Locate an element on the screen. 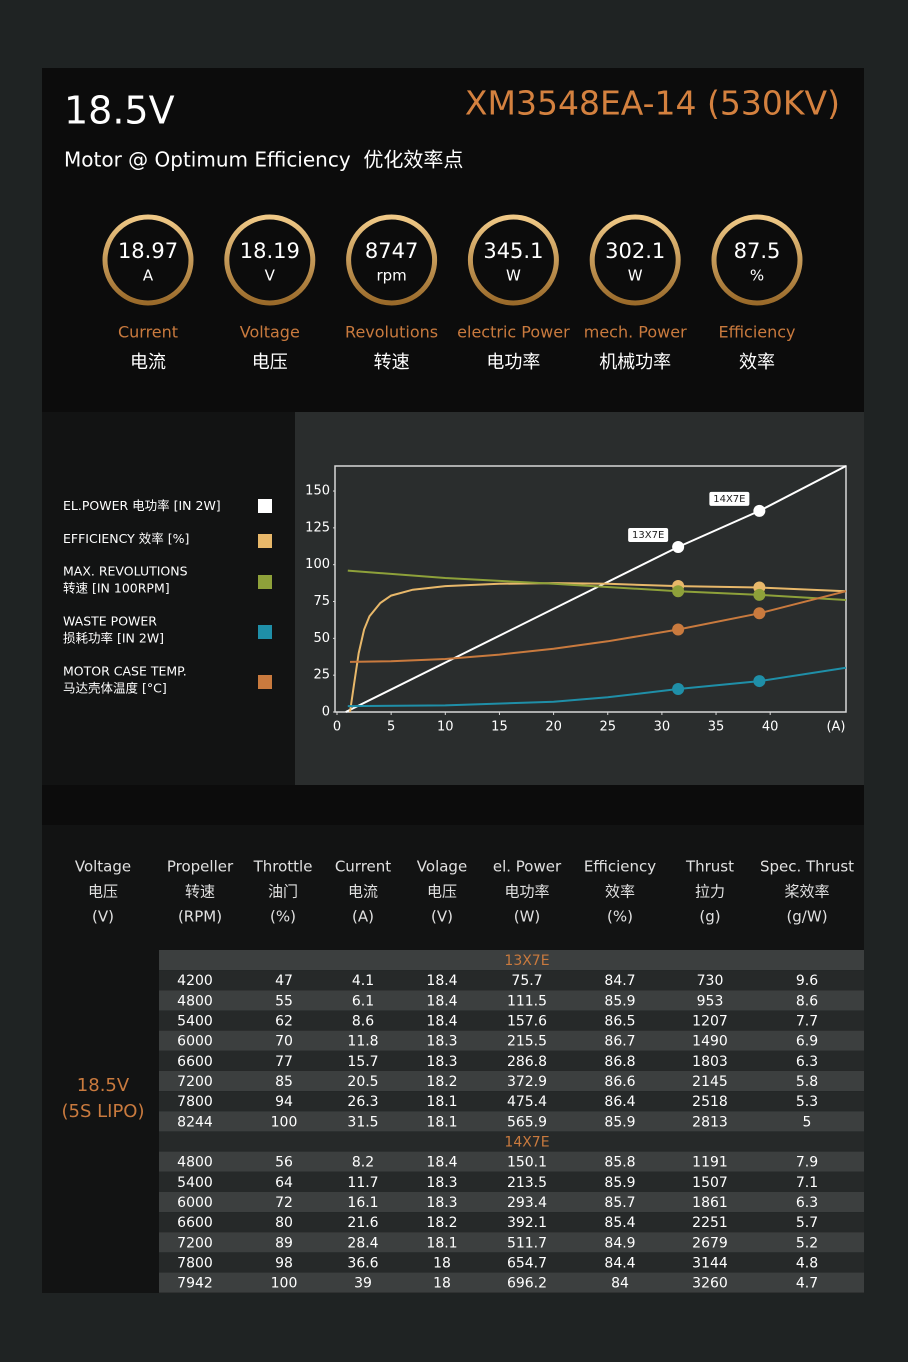 This screenshot has width=908, height=1362. column-header: Current is located at coordinates (363, 867).